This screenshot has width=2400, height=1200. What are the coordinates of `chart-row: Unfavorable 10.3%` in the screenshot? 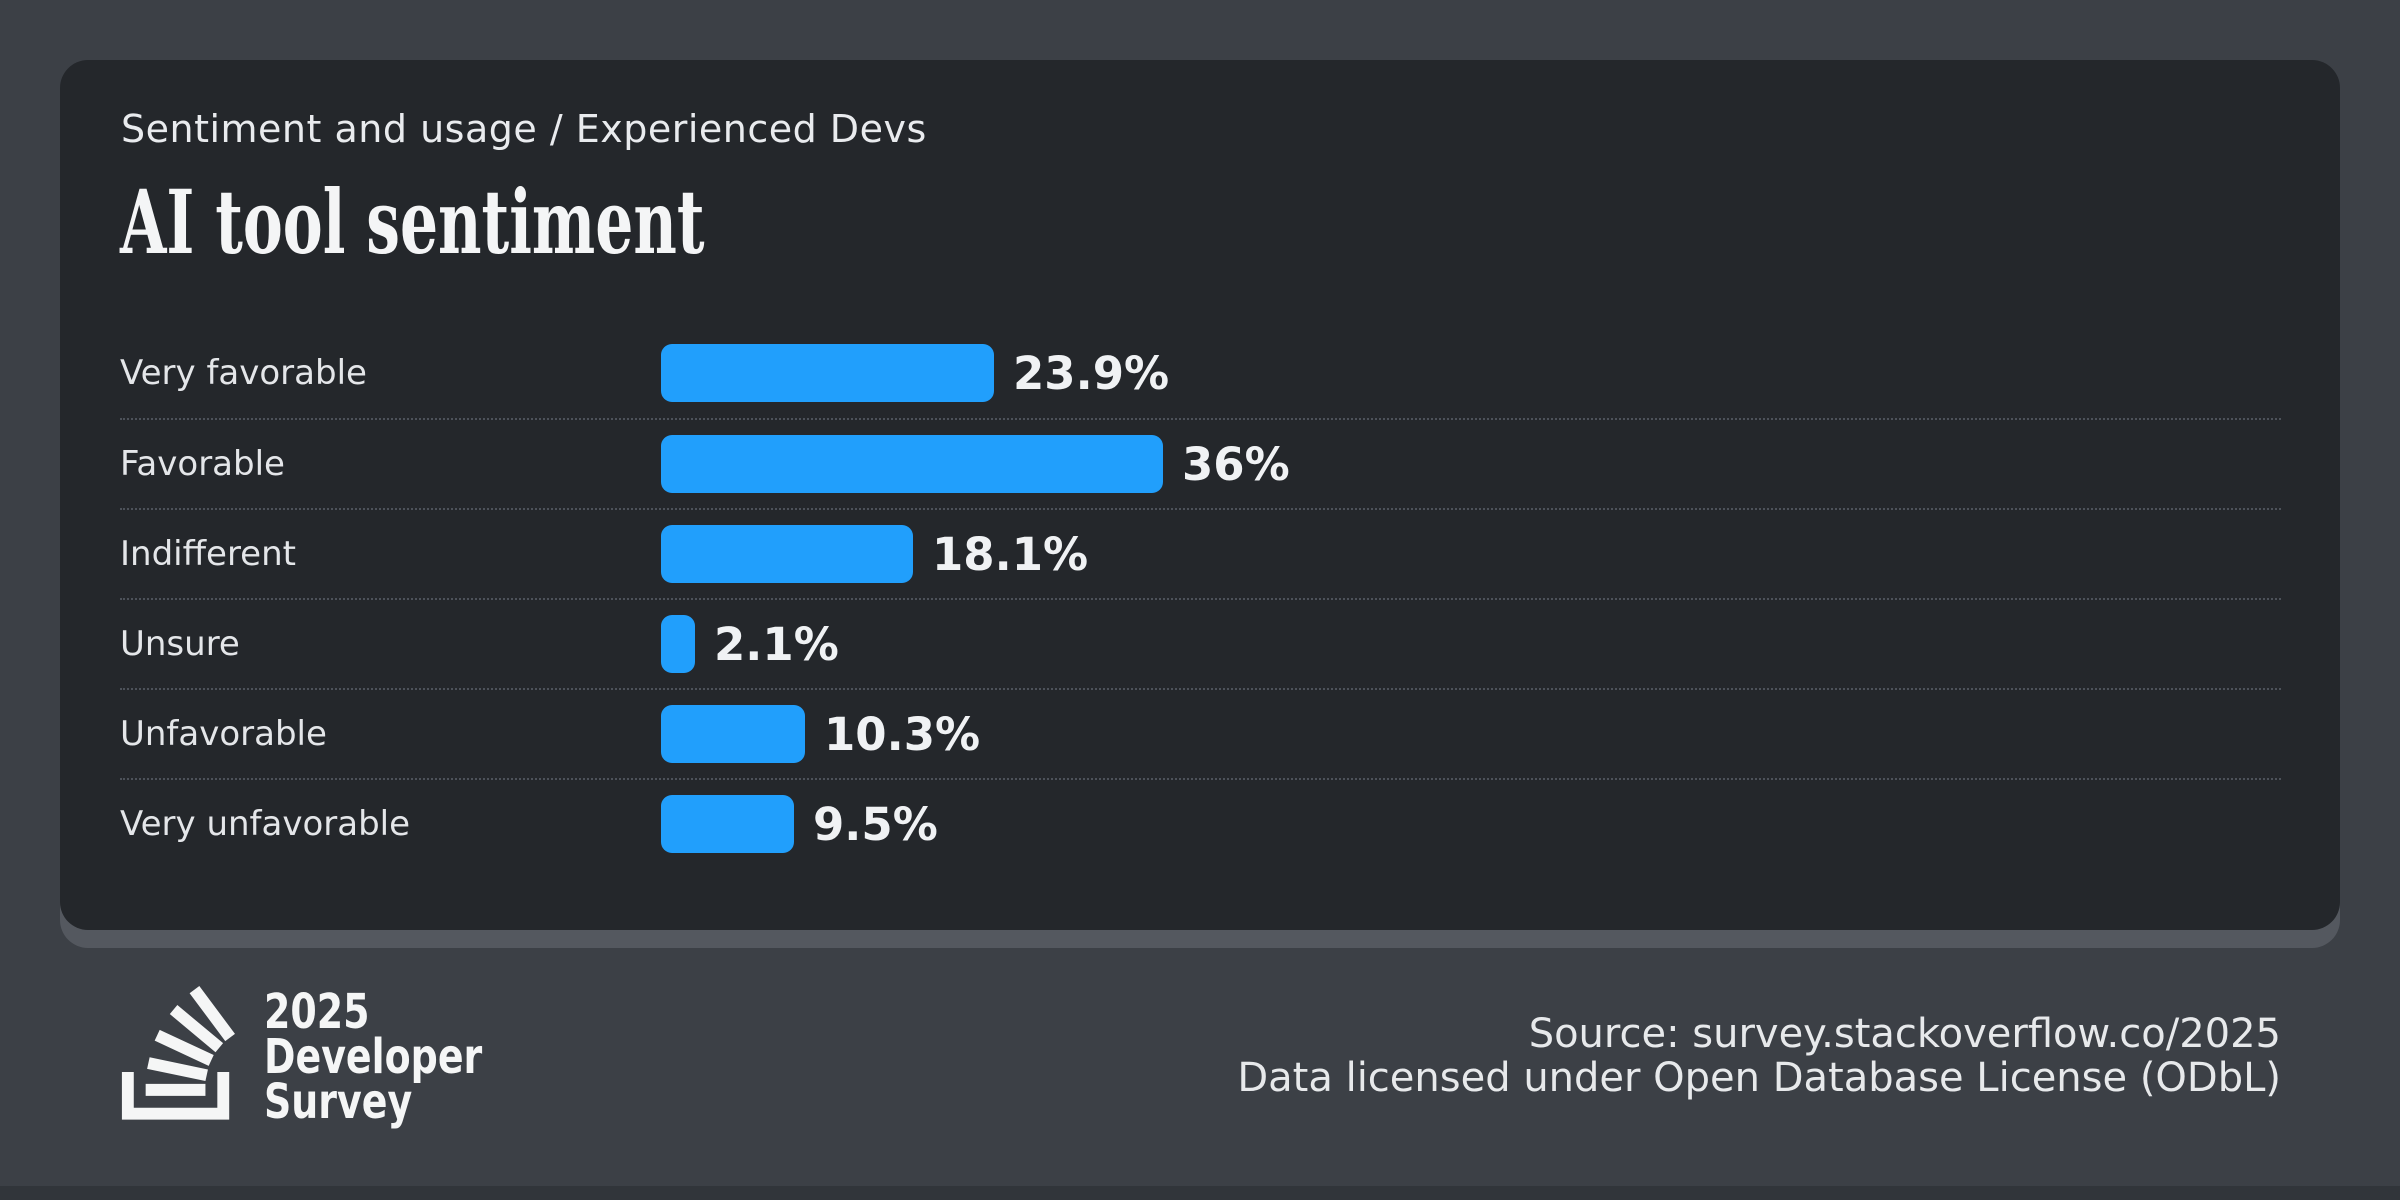 It's located at (1200, 733).